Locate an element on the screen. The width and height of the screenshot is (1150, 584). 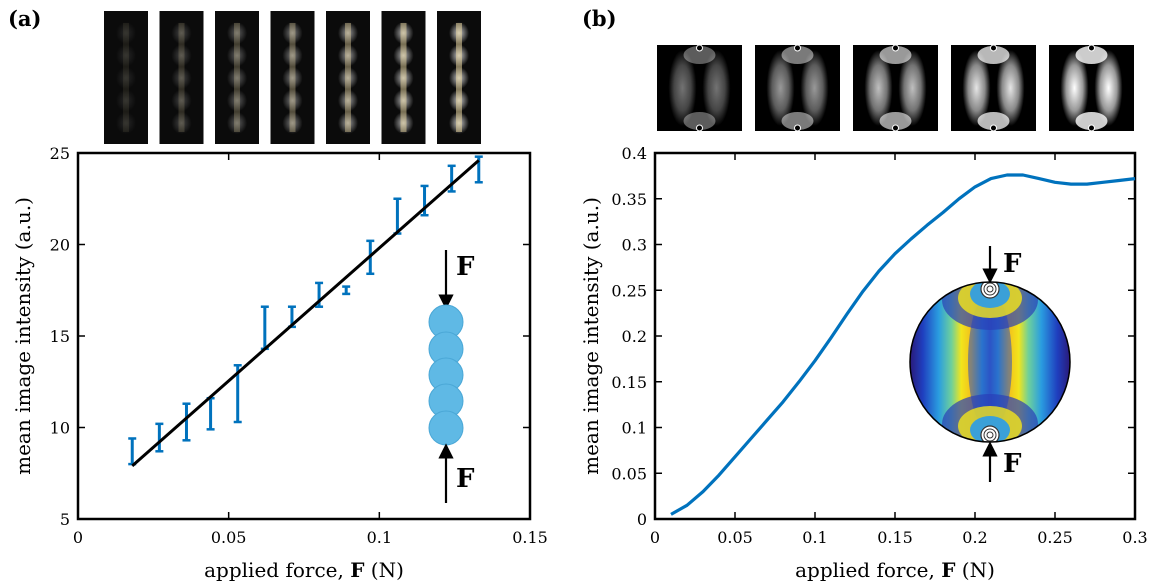
x-axis-label-b: applied force, F (N) is located at coordinates (895, 570).